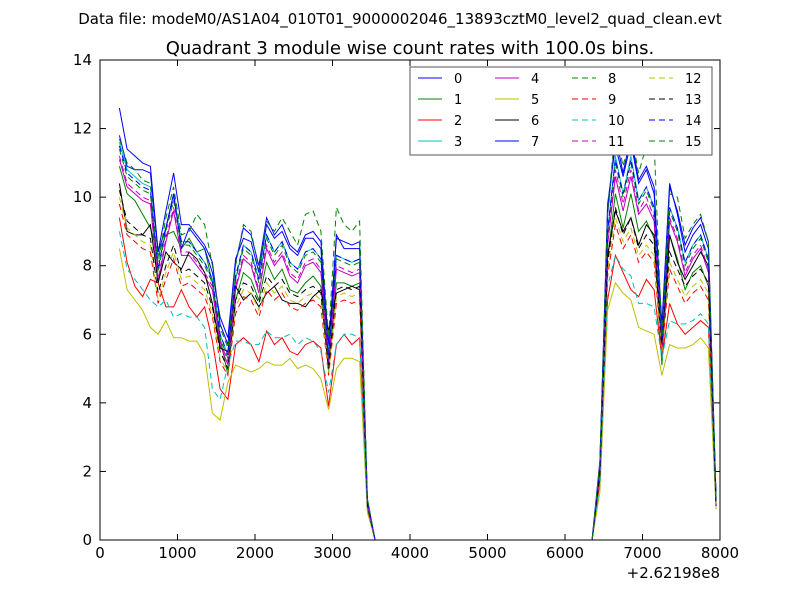 The image size is (800, 600). What do you see at coordinates (616, 142) in the screenshot?
I see `legend-label-11: 11` at bounding box center [616, 142].